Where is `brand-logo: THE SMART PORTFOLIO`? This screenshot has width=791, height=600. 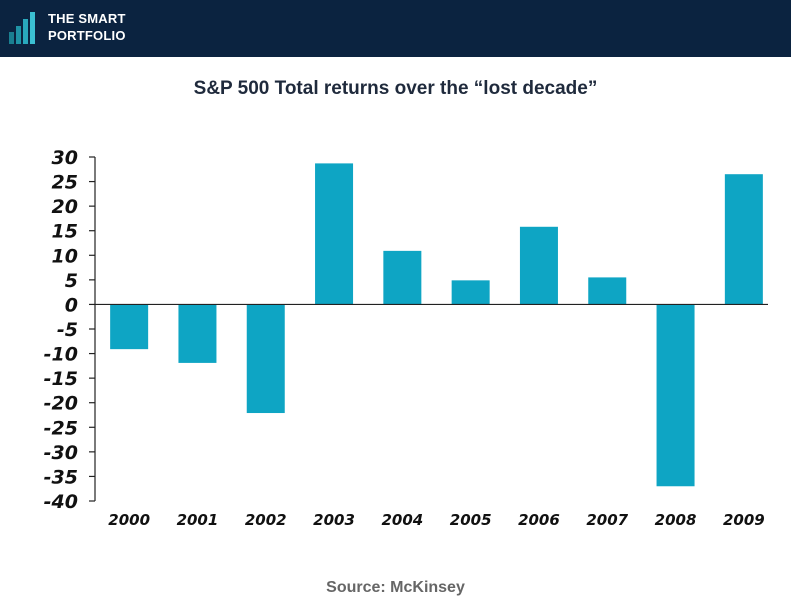
brand-logo: THE SMART PORTFOLIO is located at coordinates (66, 28).